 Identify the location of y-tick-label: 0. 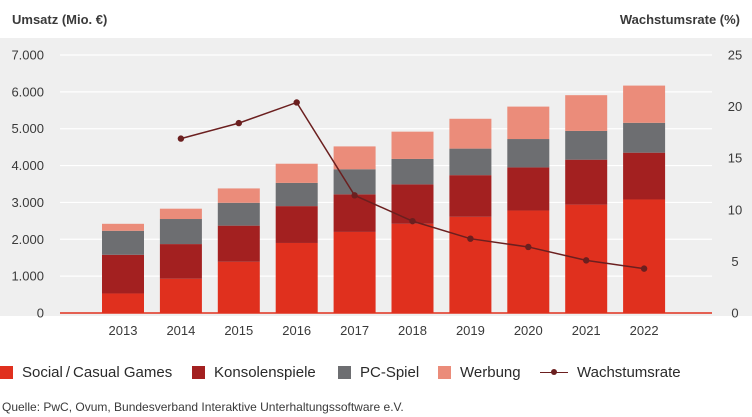
(40, 313).